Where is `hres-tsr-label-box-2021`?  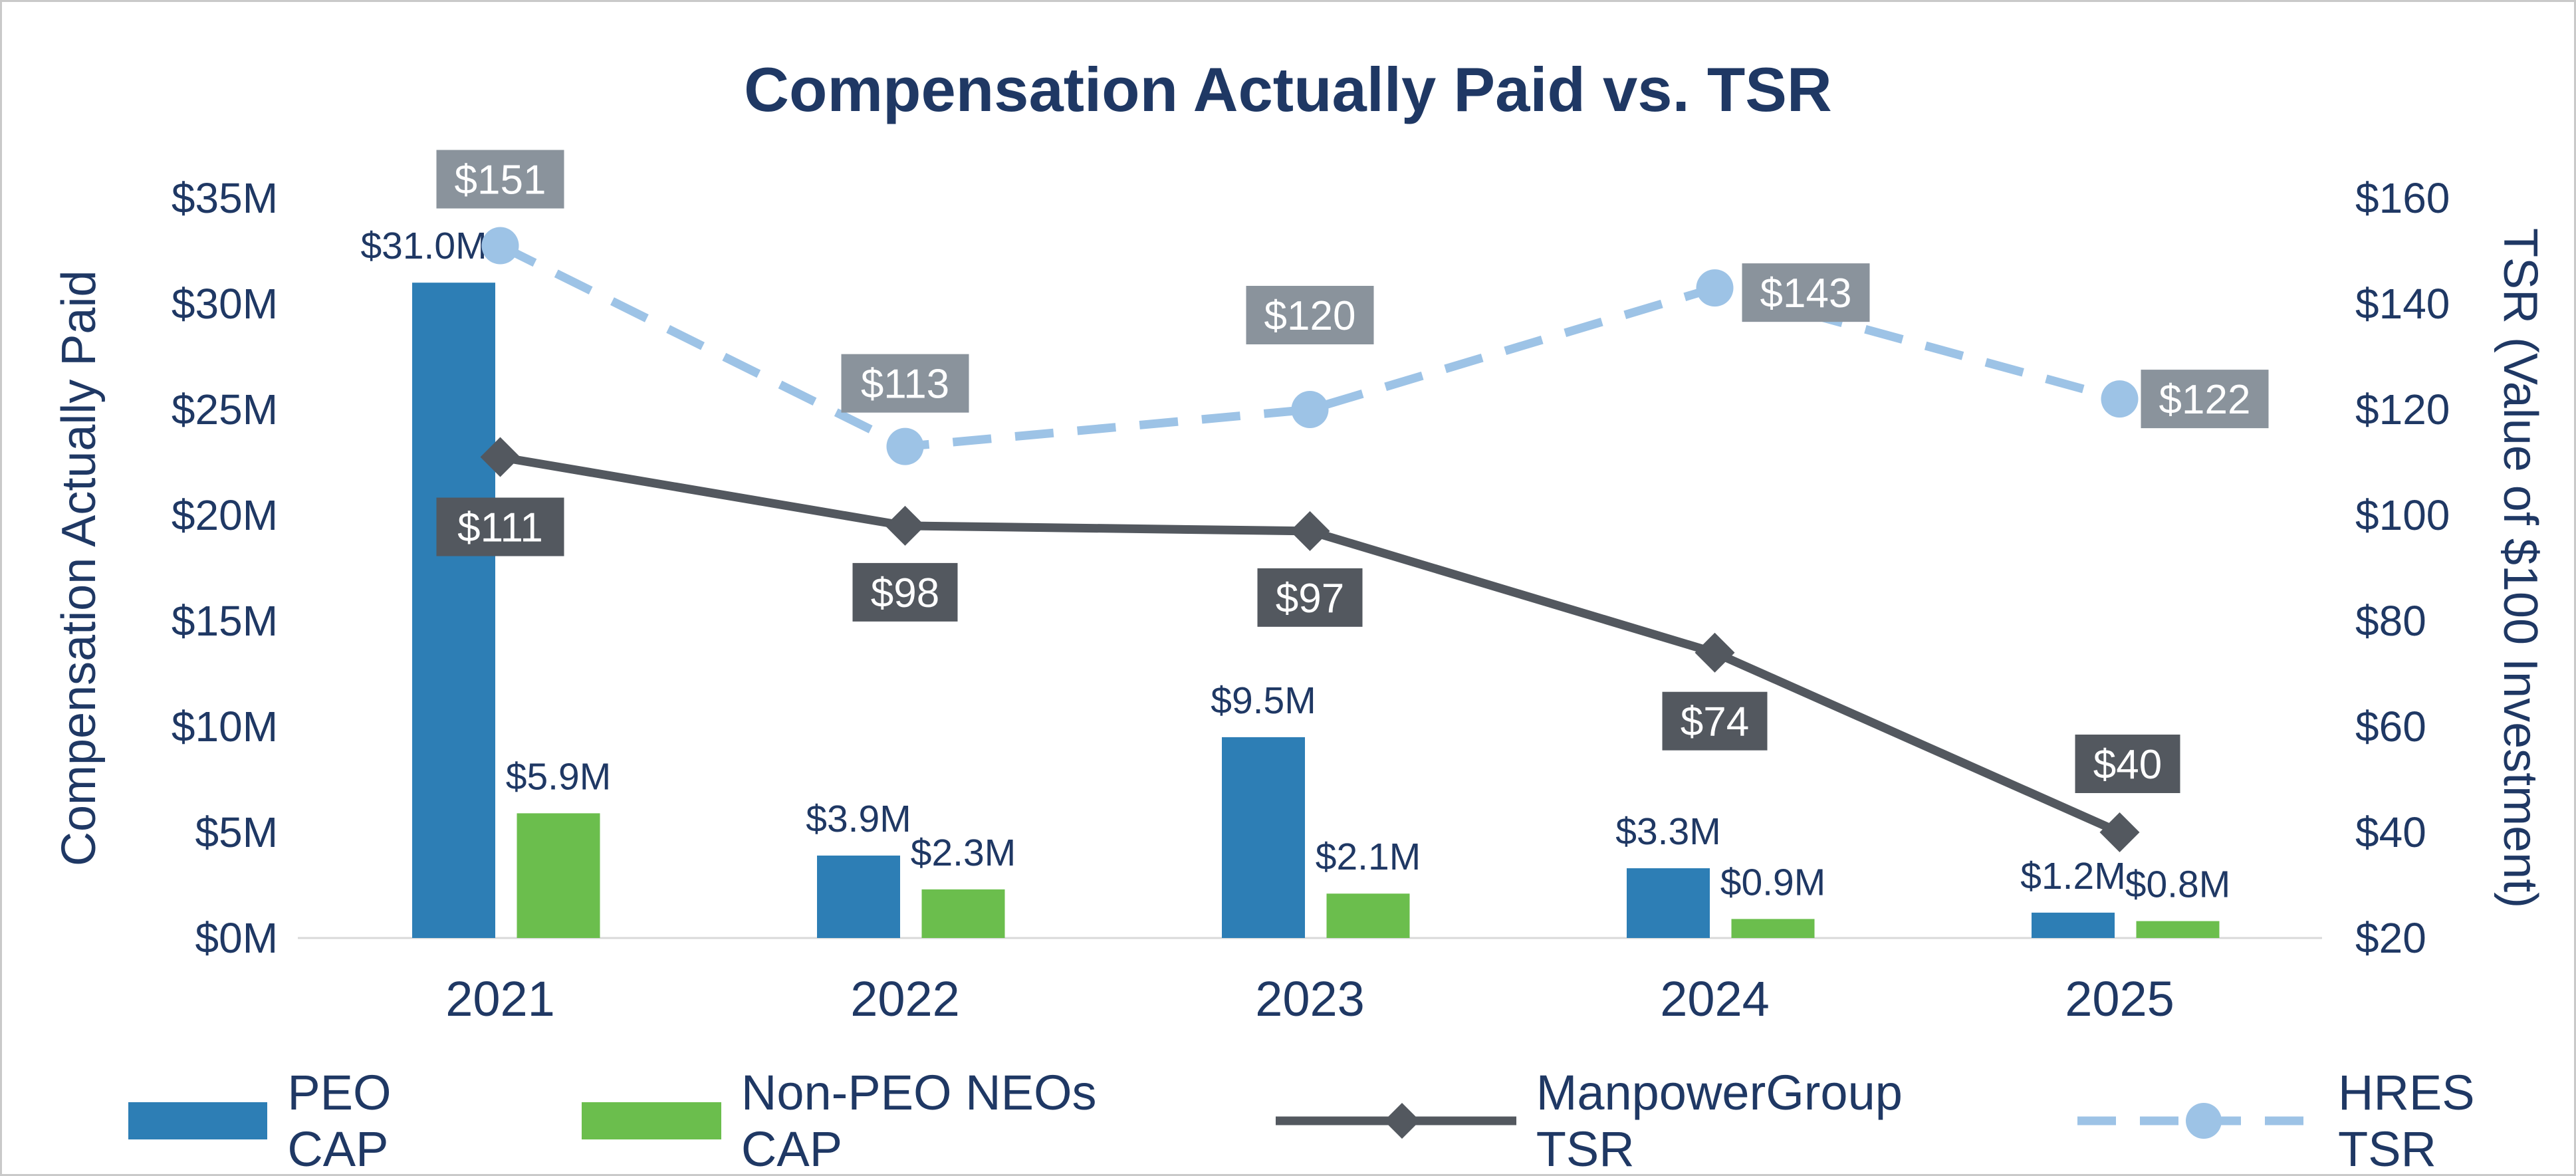 hres-tsr-label-box-2021 is located at coordinates (500, 179).